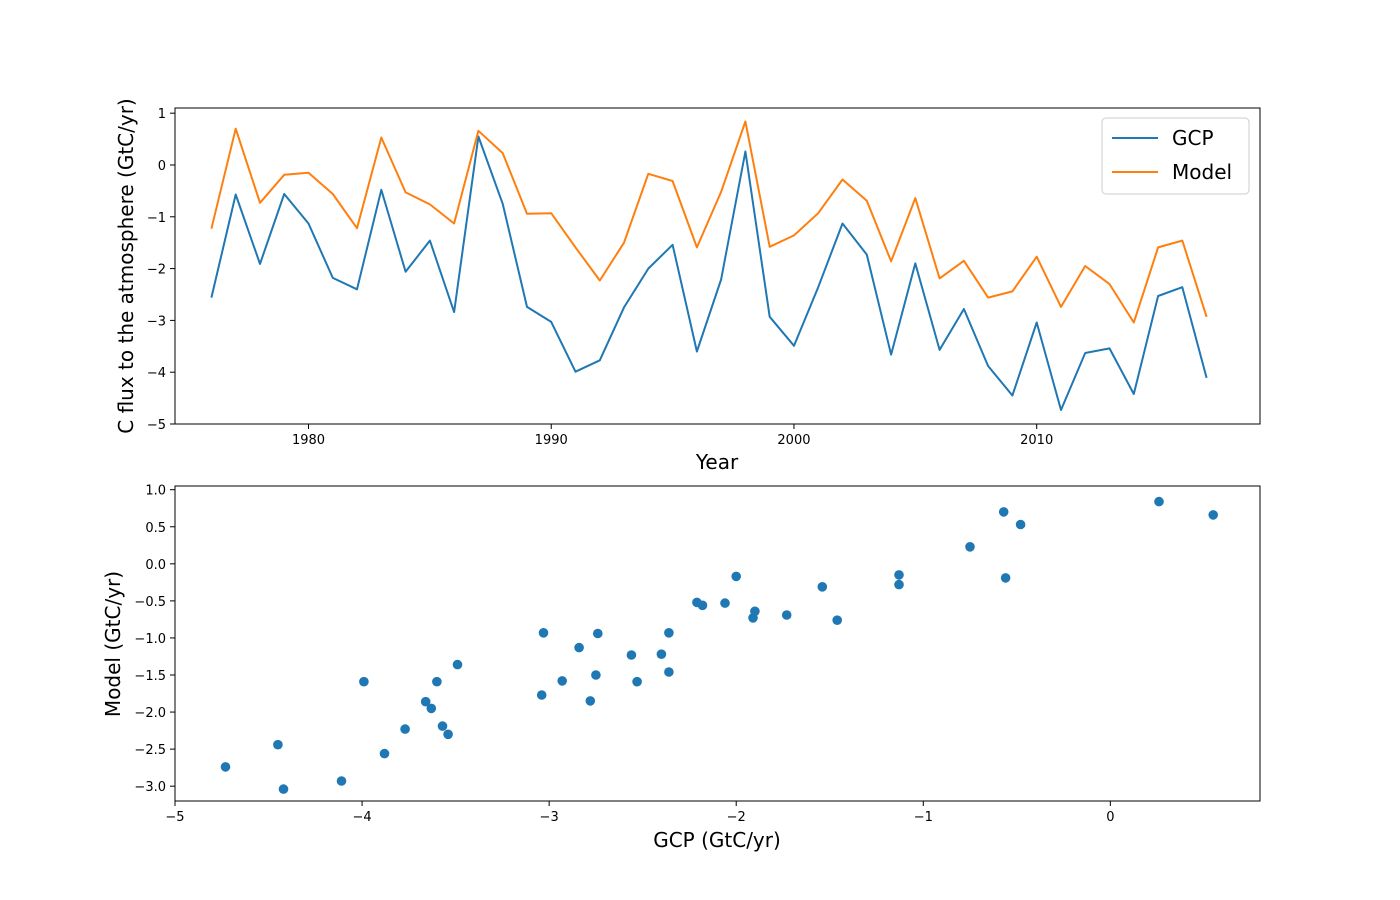  What do you see at coordinates (672, 436) in the screenshot?
I see `time-series-x-ticks: 1980 1990 2000 2010` at bounding box center [672, 436].